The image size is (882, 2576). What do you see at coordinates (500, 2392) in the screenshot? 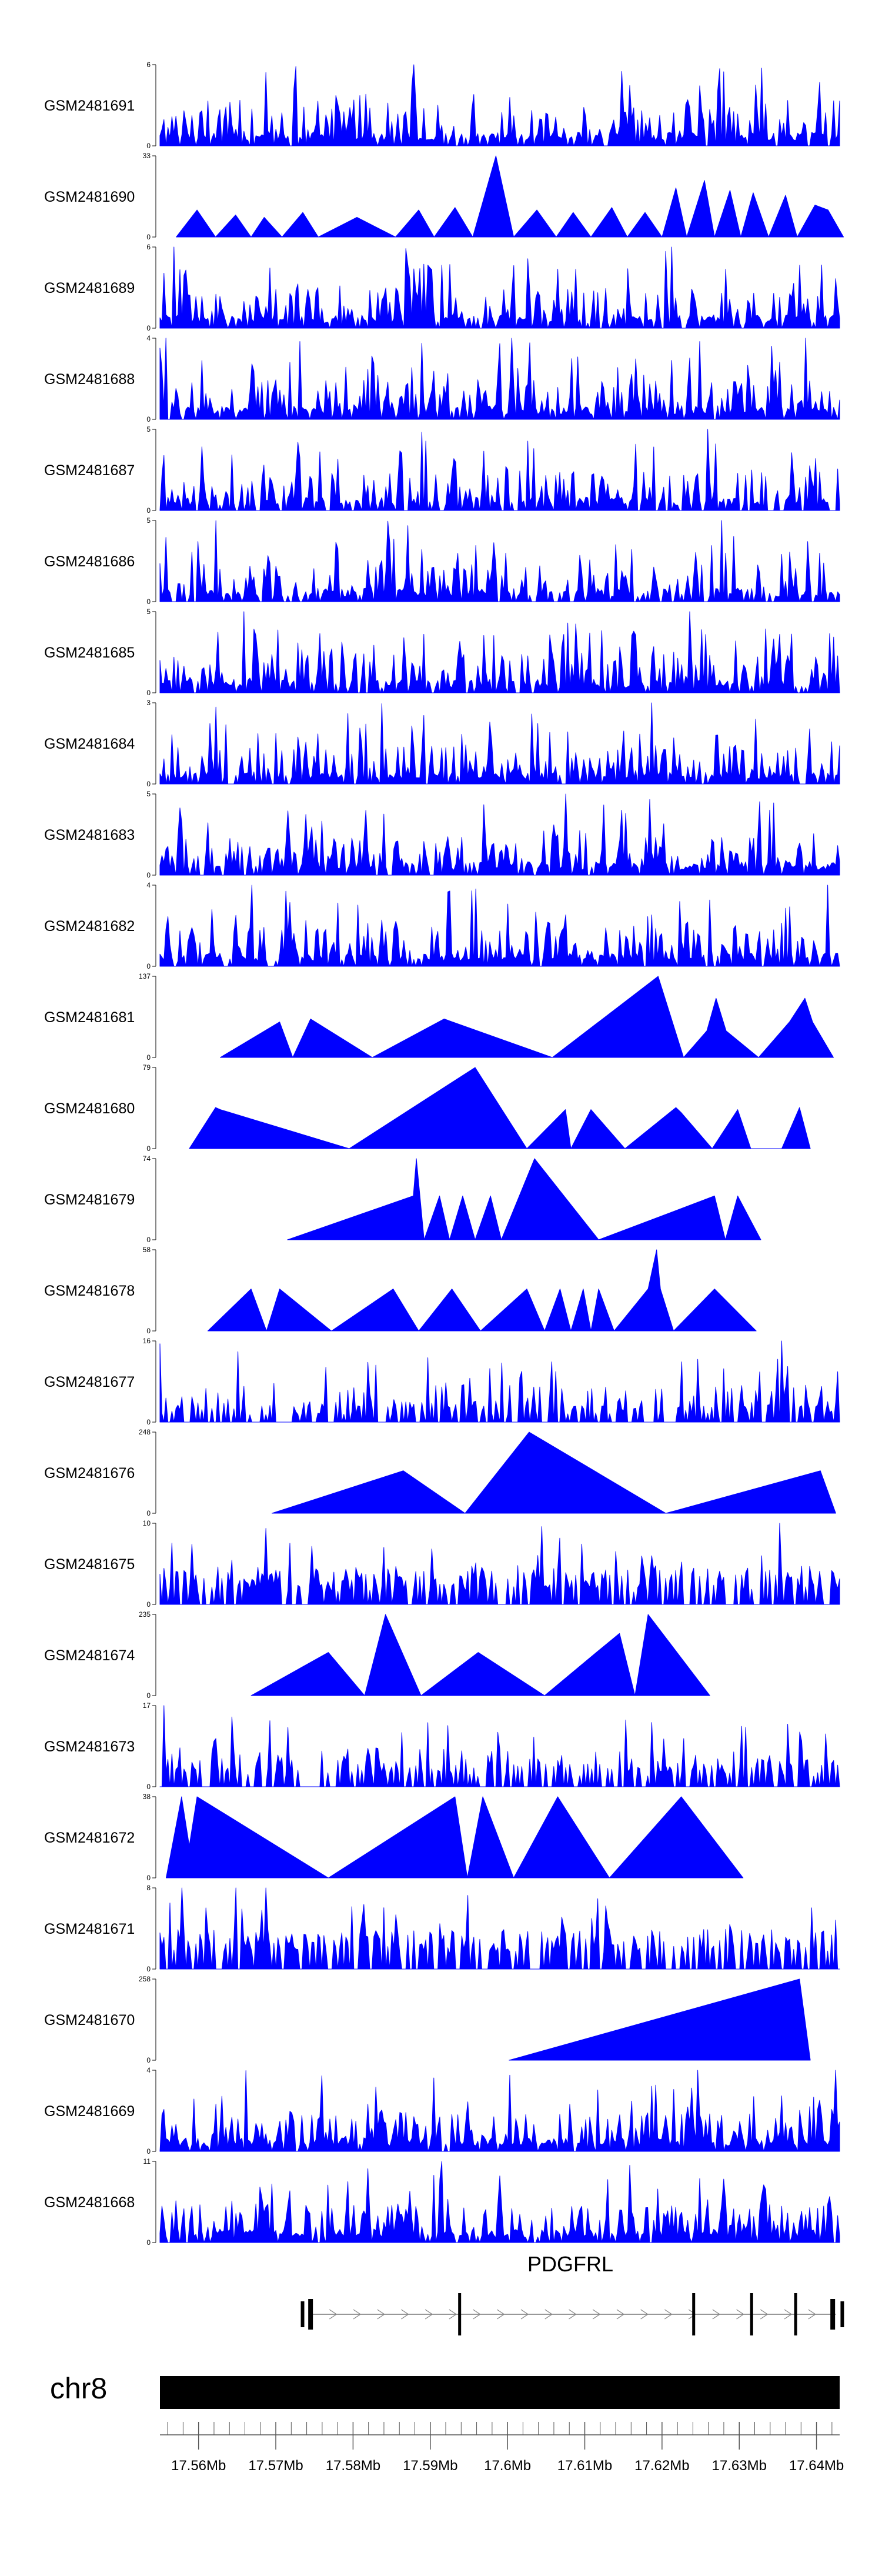
I see `chromosome-ideogram` at bounding box center [500, 2392].